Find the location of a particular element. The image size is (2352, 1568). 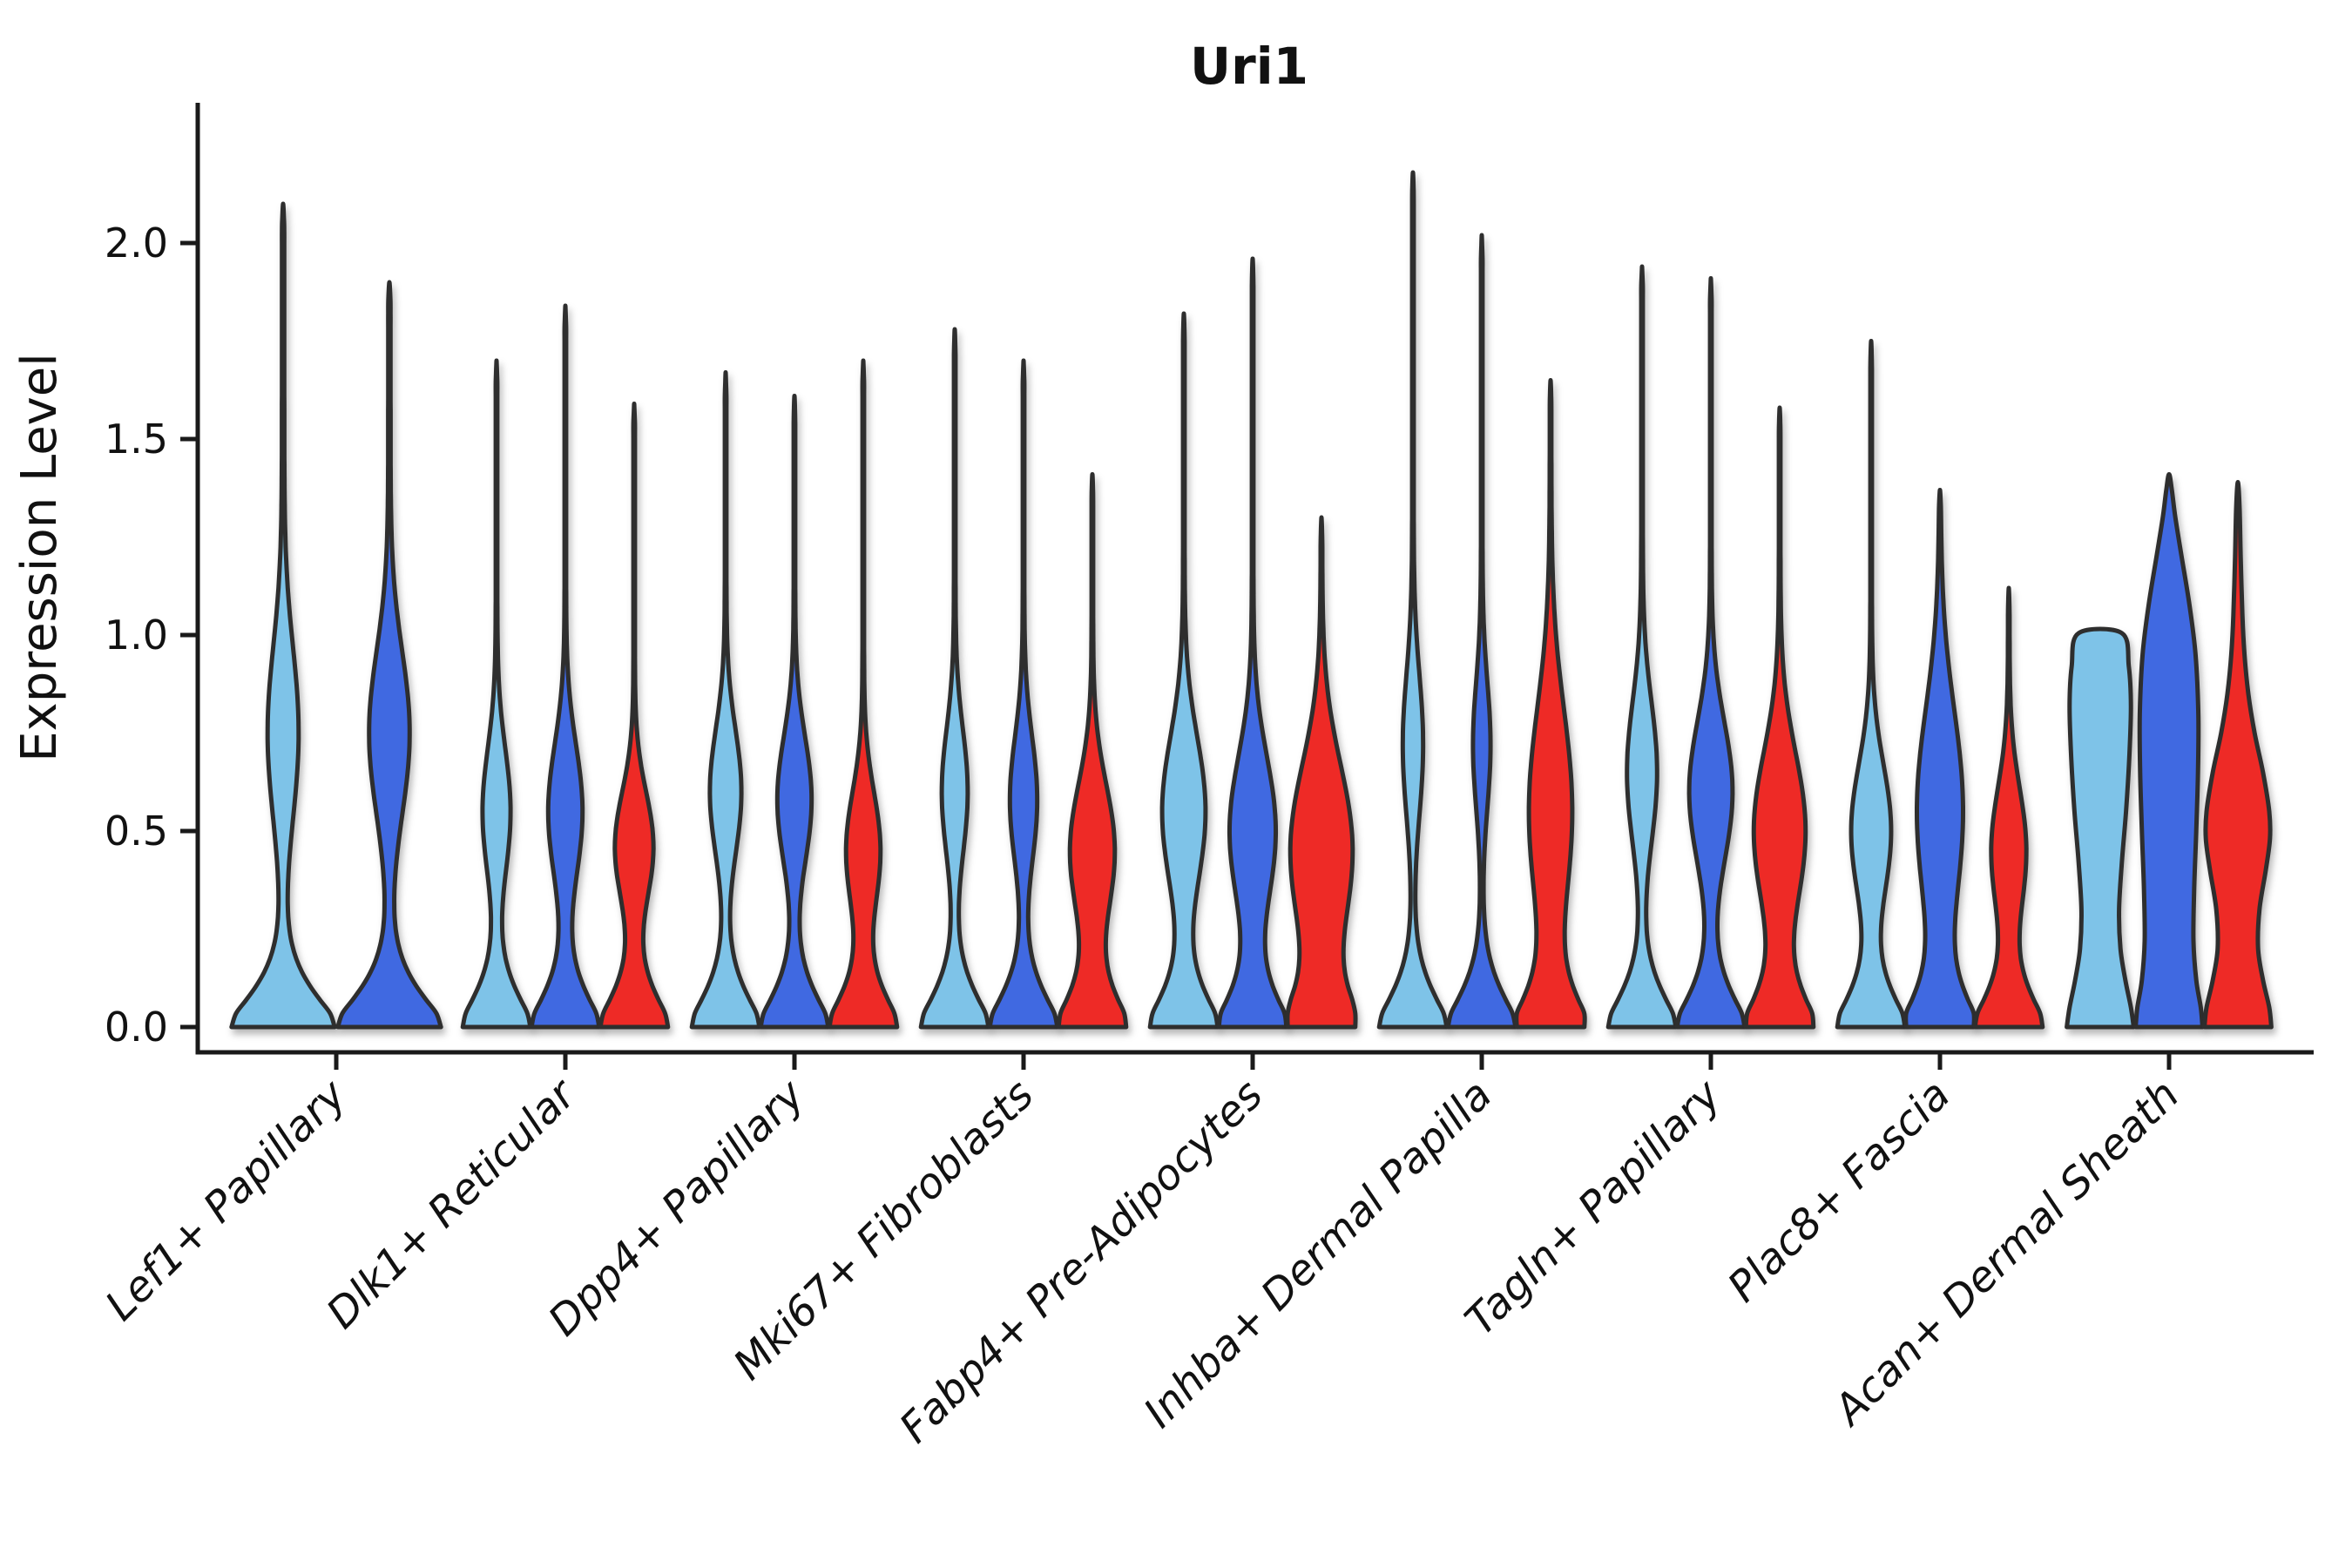

violin-acan-dermal-sheath-light-blue is located at coordinates (2101, 828).